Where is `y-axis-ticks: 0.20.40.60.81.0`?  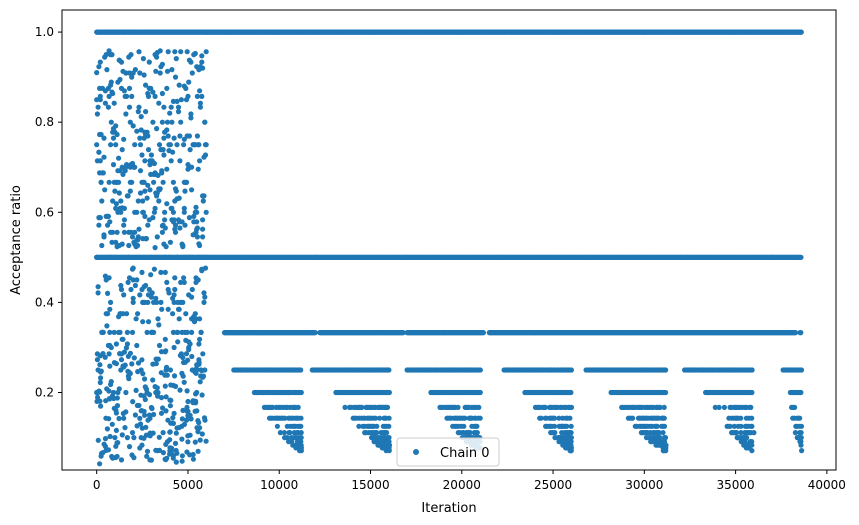 y-axis-ticks: 0.20.40.60.81.0 is located at coordinates (48, 212).